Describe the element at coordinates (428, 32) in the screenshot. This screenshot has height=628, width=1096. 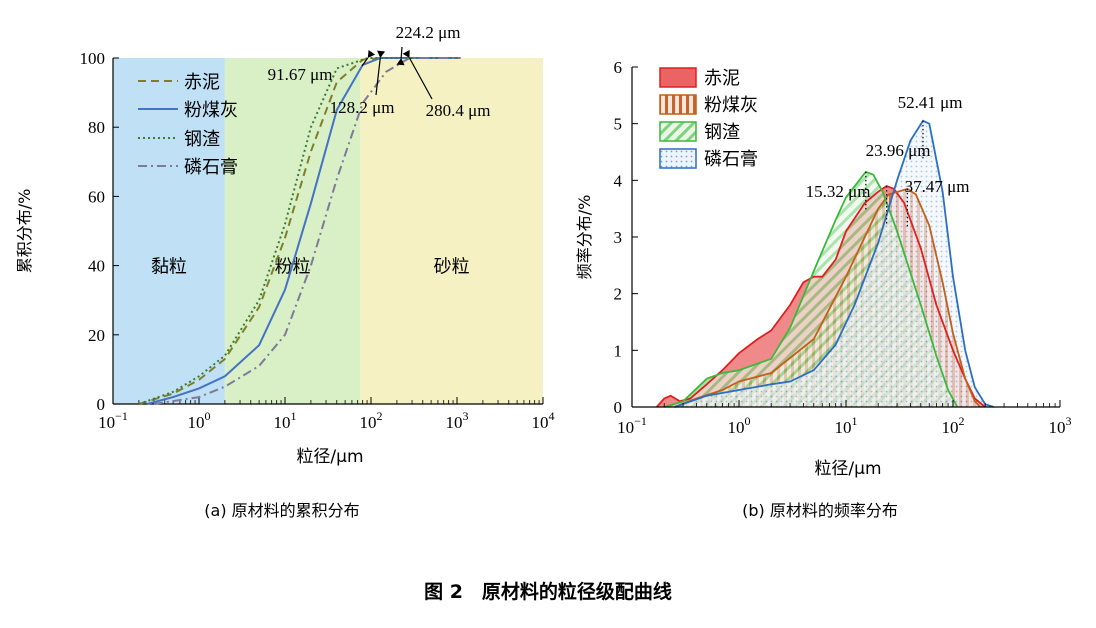
I see `annotation-label: 224.2 μm` at that location.